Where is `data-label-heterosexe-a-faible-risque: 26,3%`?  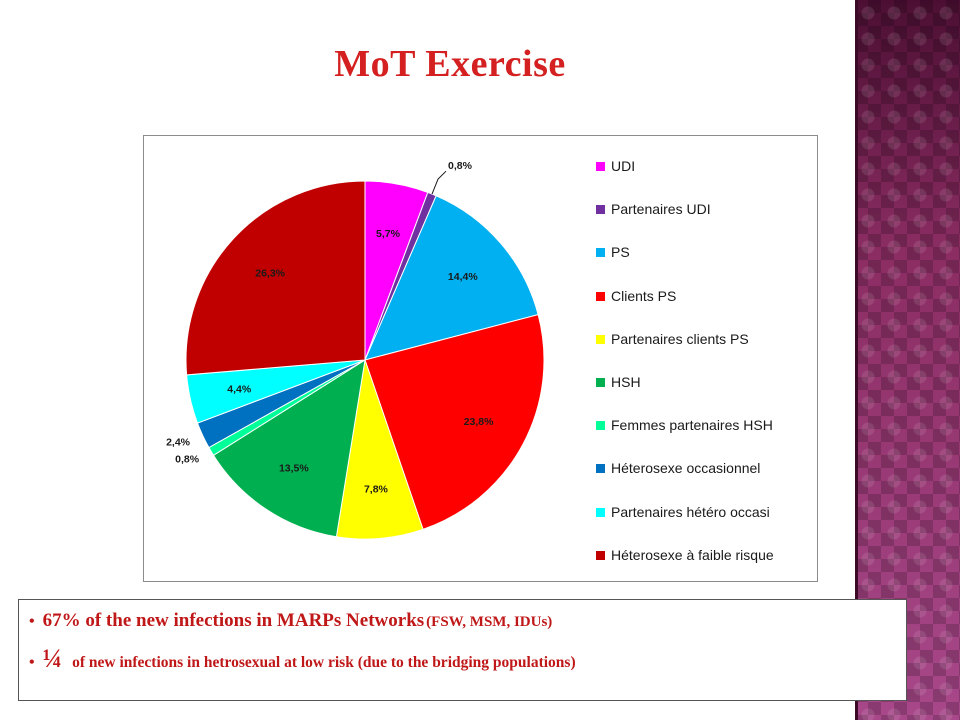
data-label-heterosexe-a-faible-risque: 26,3% is located at coordinates (270, 274).